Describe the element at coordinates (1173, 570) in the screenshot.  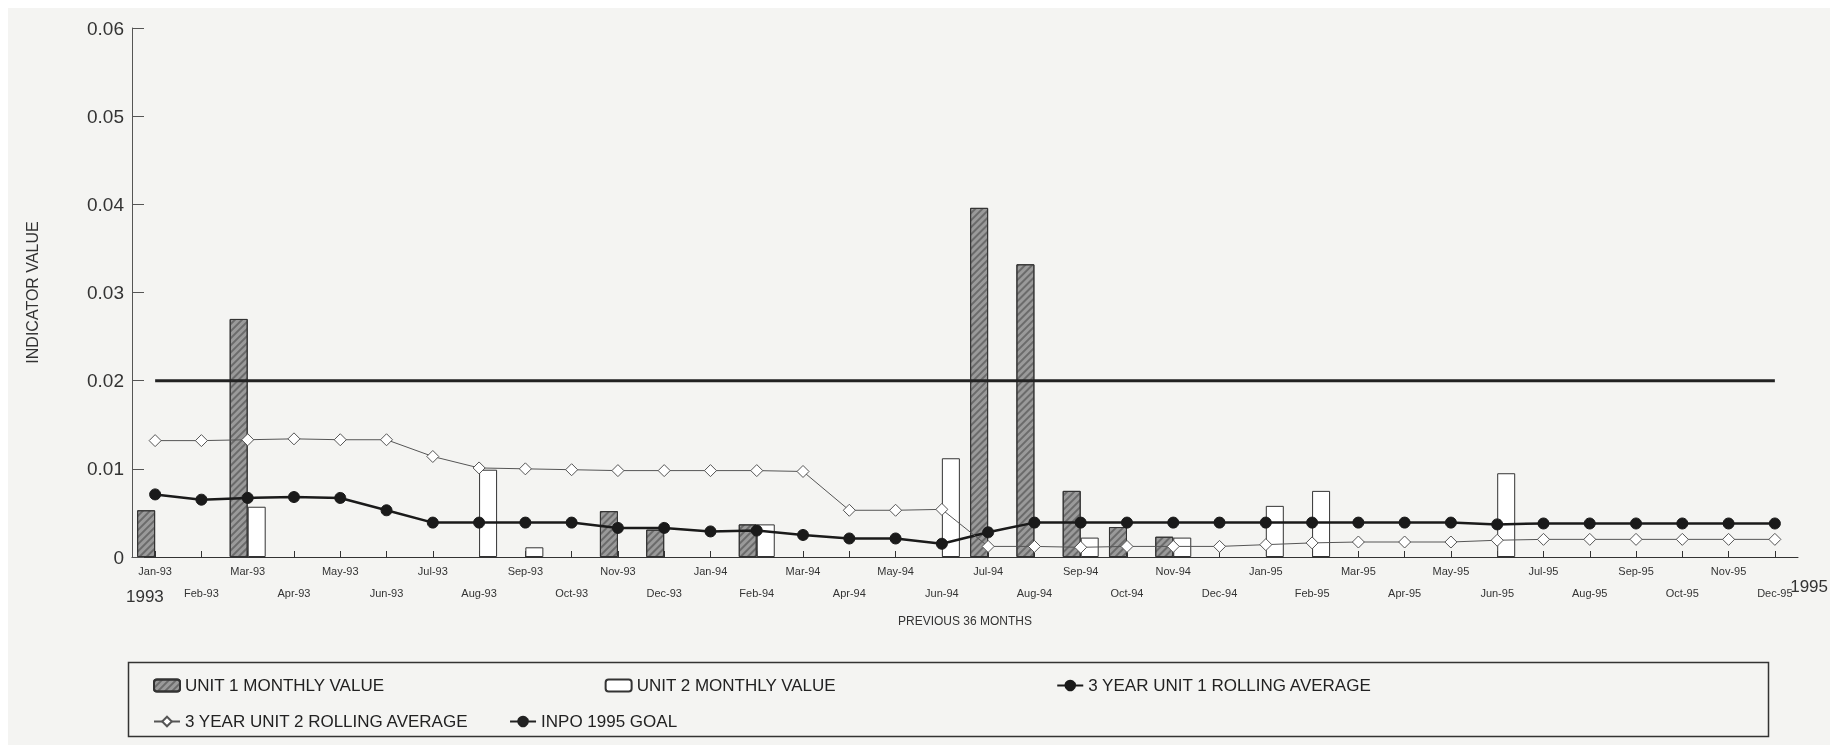
I see `x-tick-label: Nov-94` at that location.